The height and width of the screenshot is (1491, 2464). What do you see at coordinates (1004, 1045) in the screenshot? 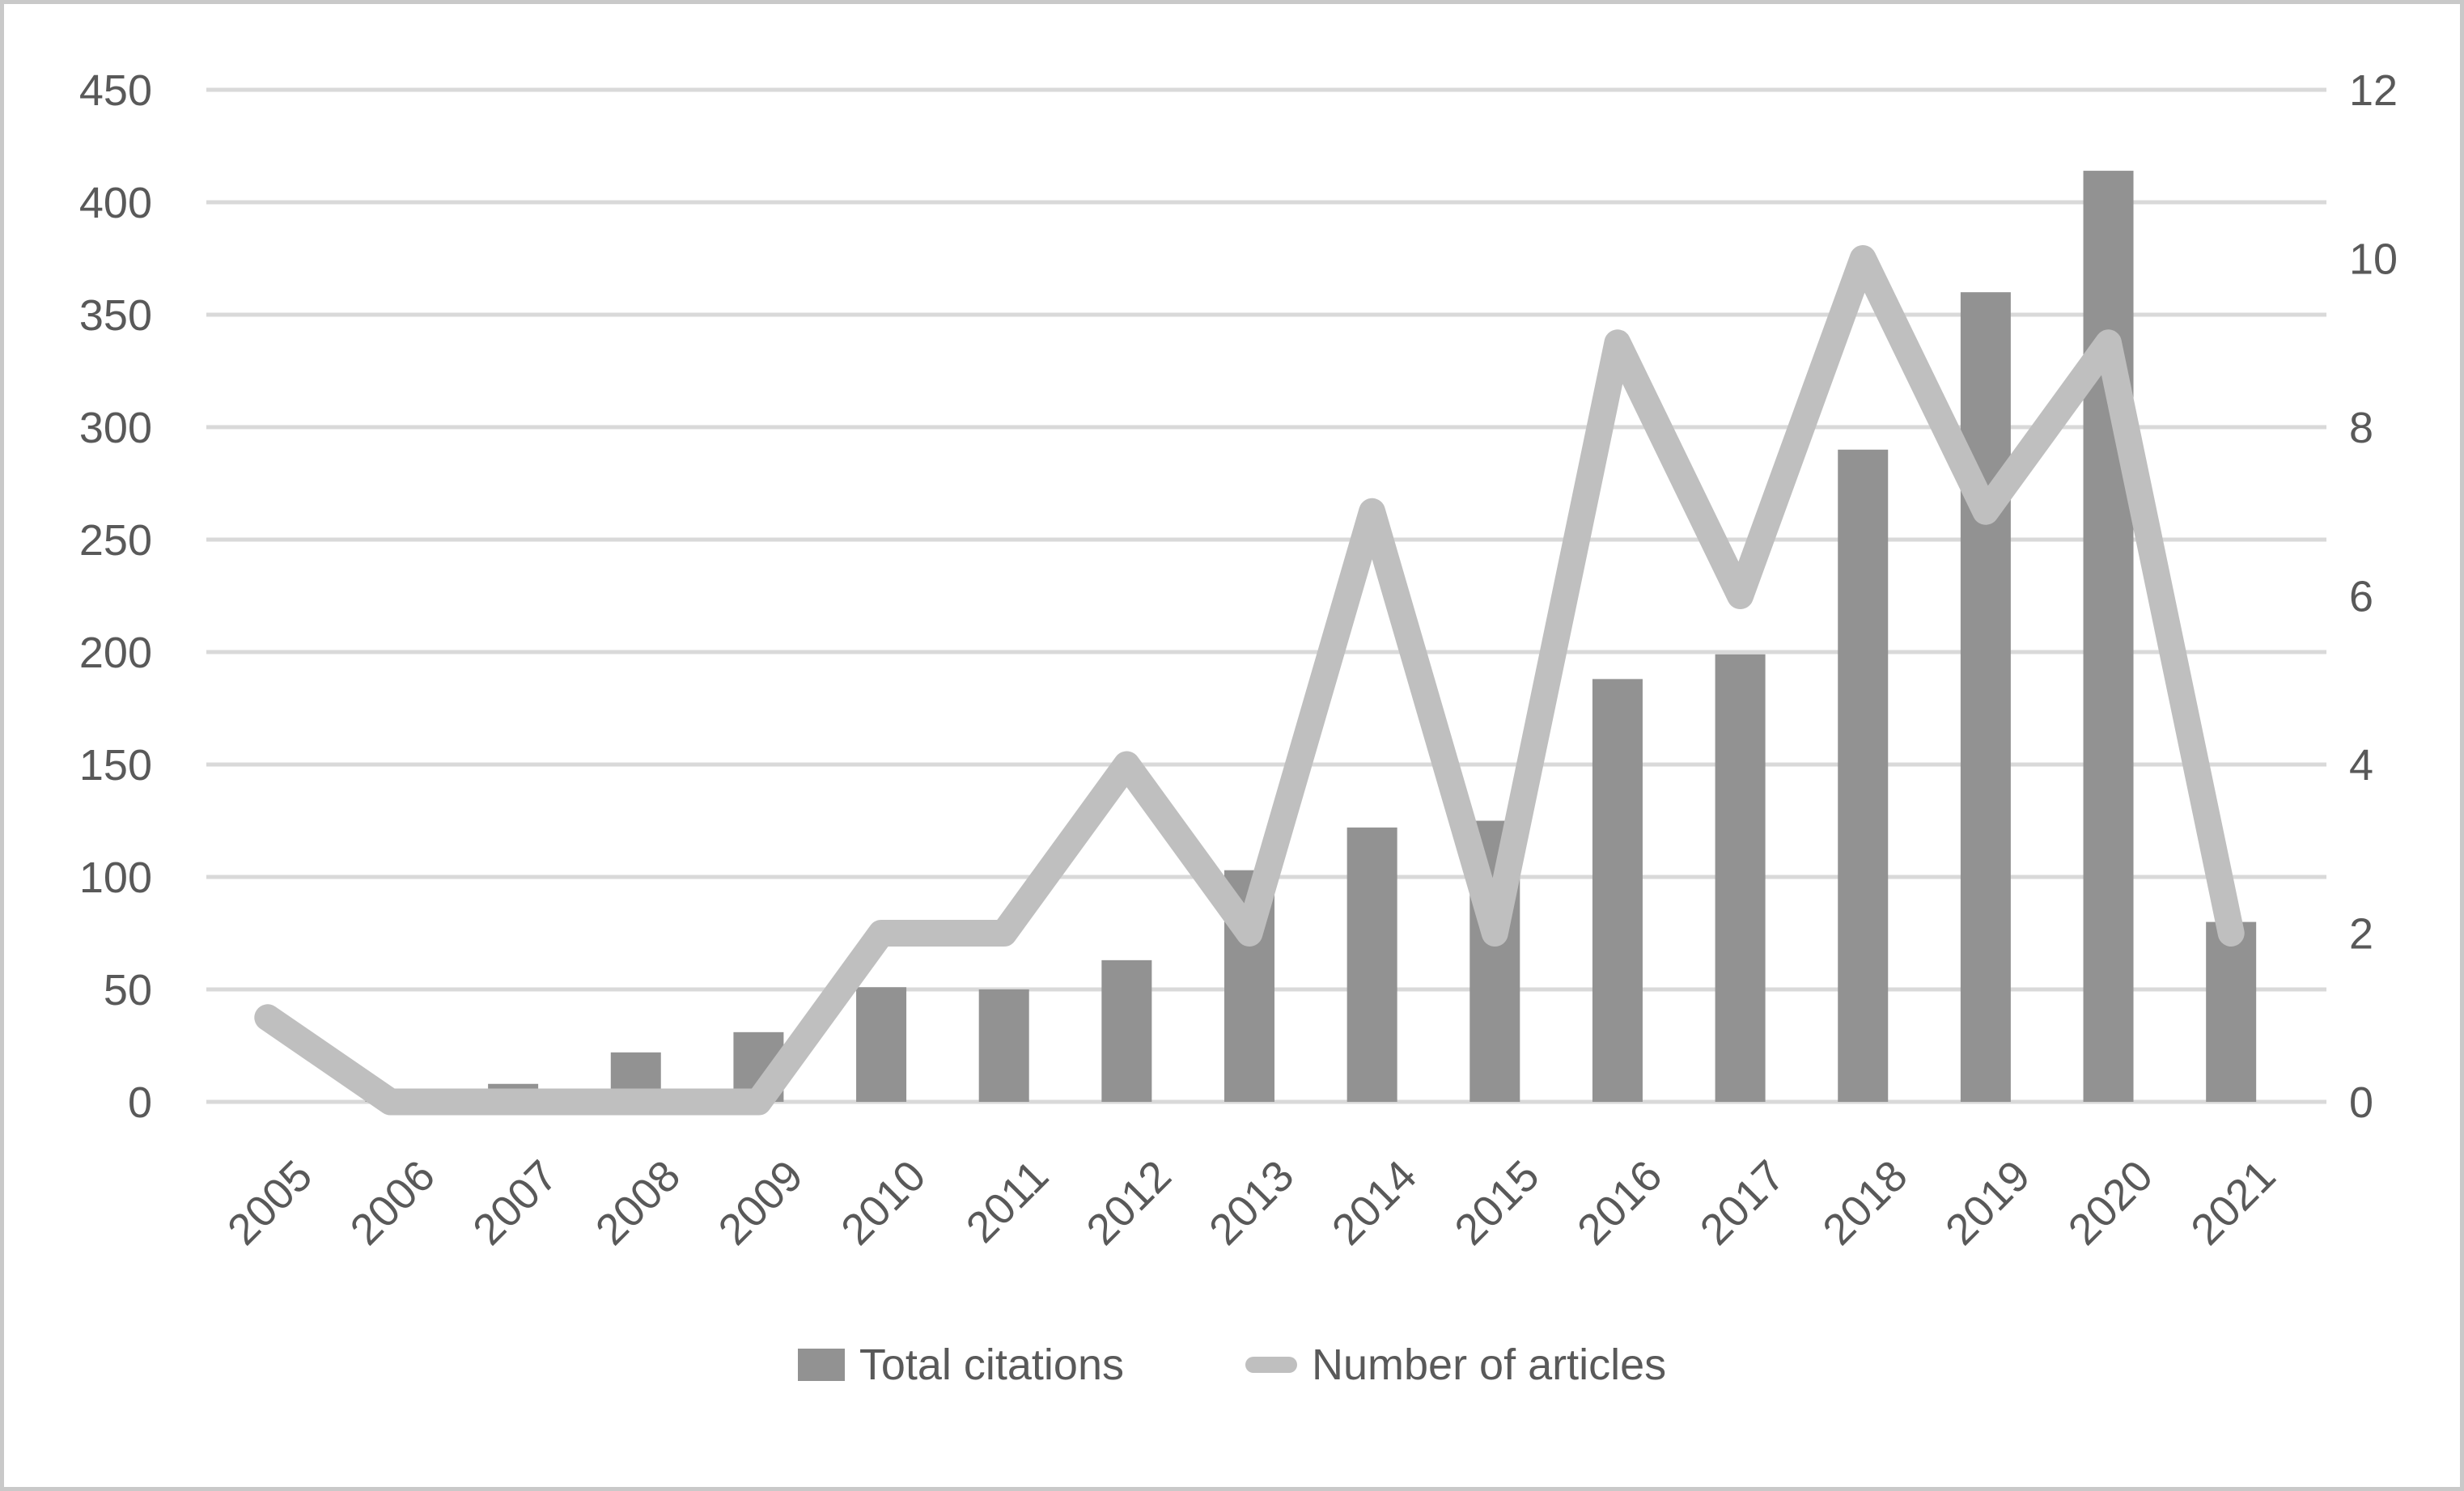
I see `bar-2011` at bounding box center [1004, 1045].